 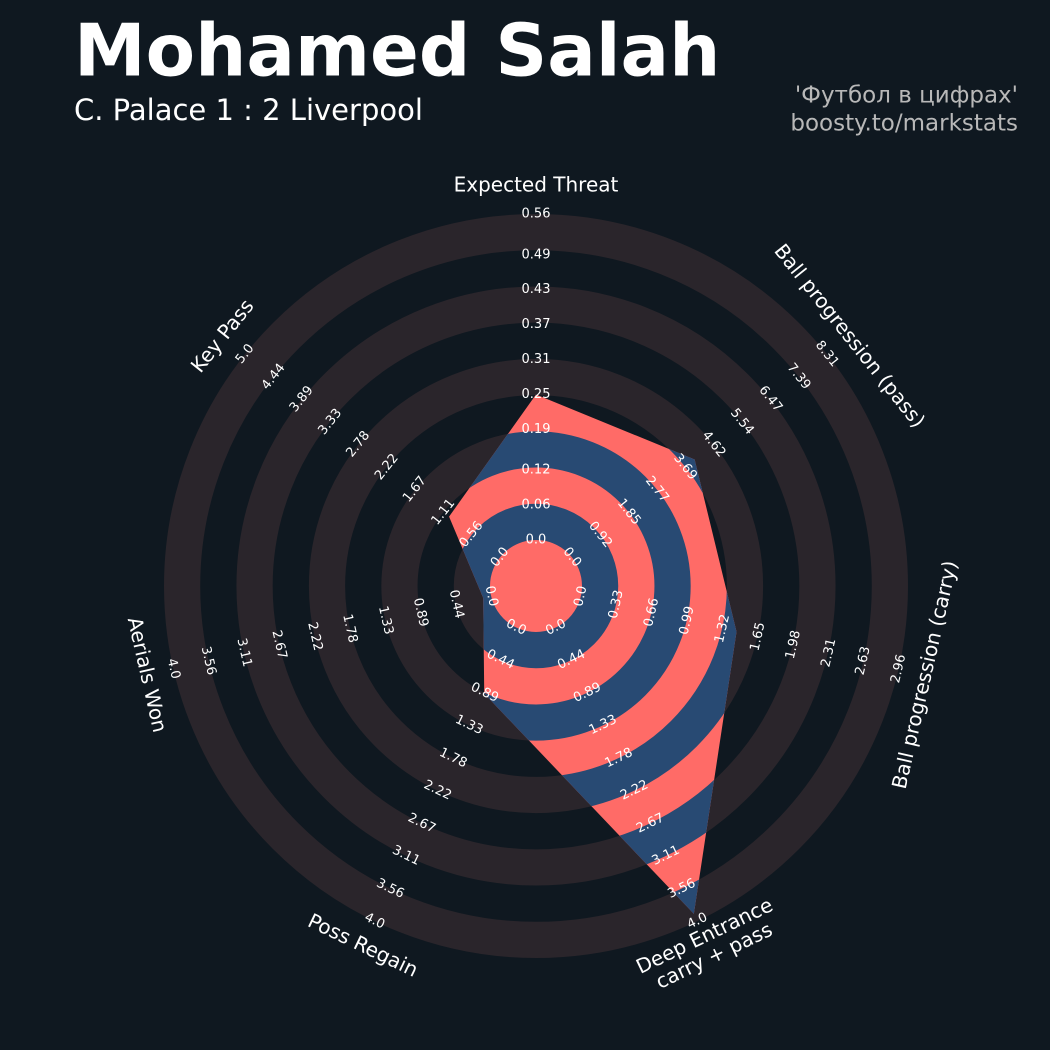 What do you see at coordinates (349, 629) in the screenshot?
I see `tick-label: 1.78` at bounding box center [349, 629].